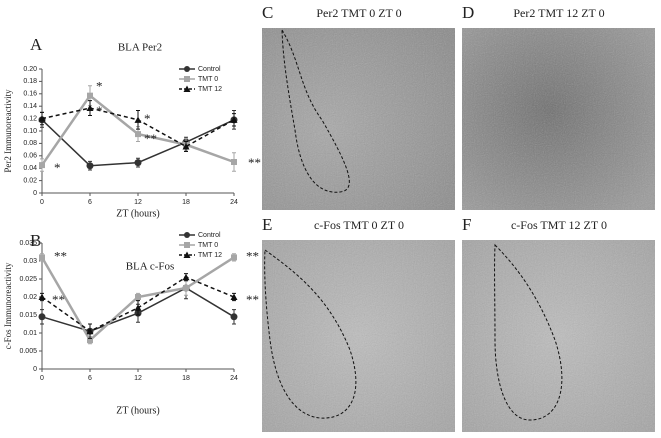 Image resolution: width=661 pixels, height=438 pixels. What do you see at coordinates (8, 131) in the screenshot?
I see `y-axis-label: Per2 Immunoreactivity` at bounding box center [8, 131].